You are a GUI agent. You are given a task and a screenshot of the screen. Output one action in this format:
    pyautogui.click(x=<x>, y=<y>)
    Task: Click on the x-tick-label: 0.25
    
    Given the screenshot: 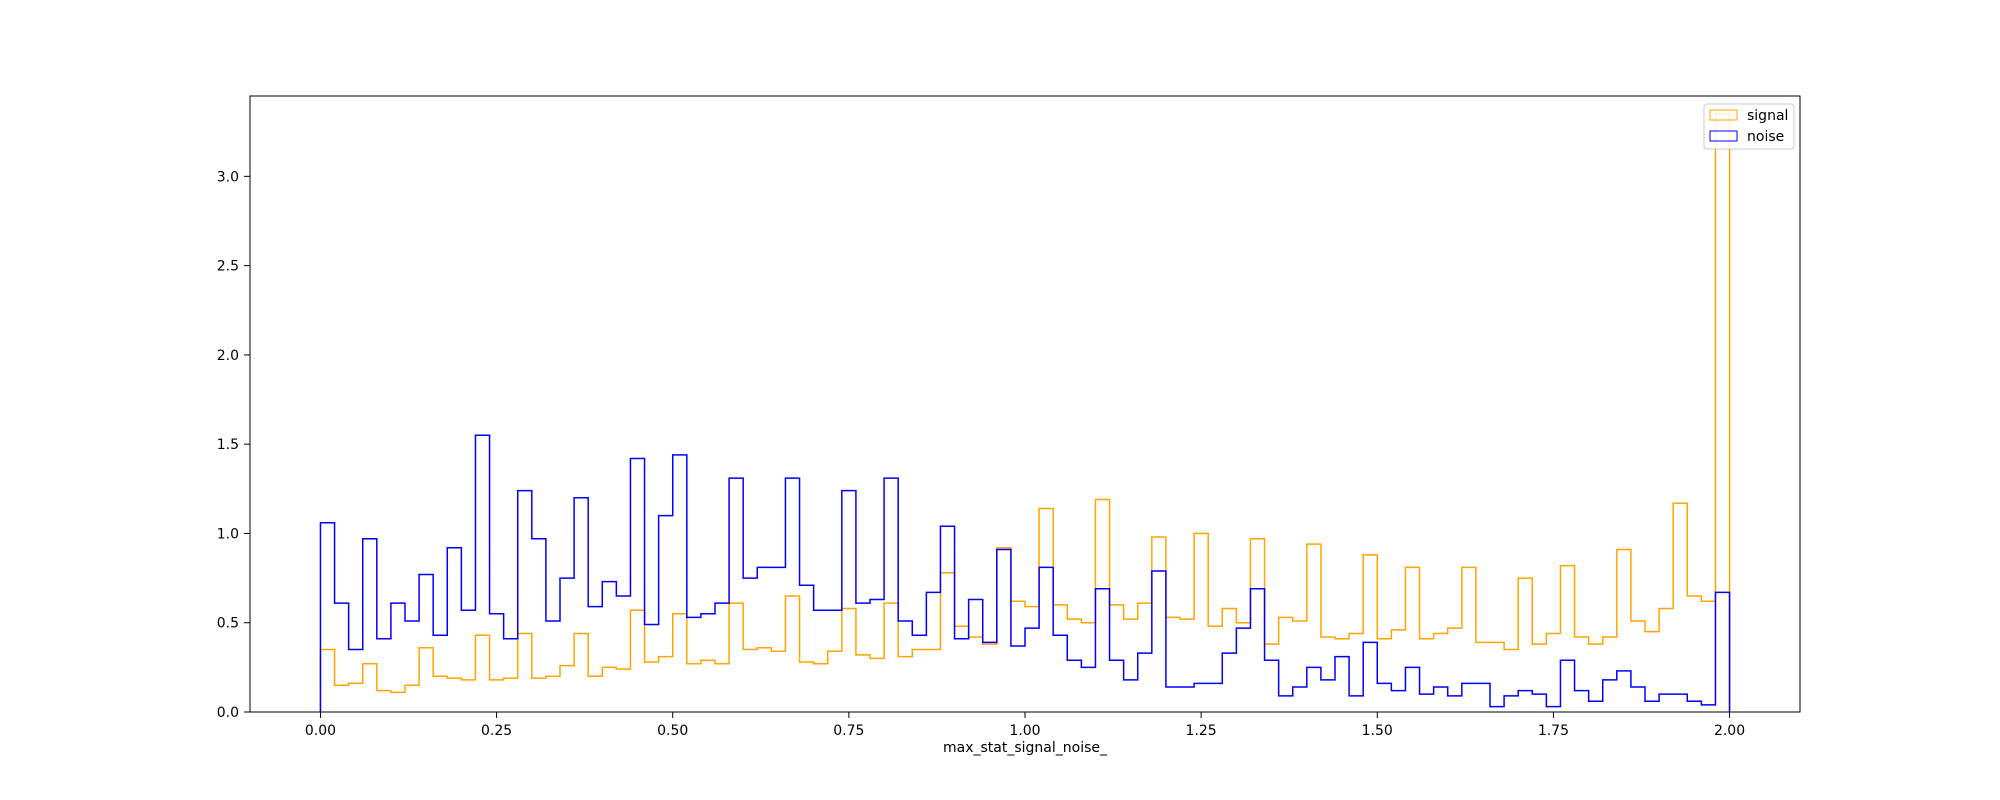 What is the action you would take?
    pyautogui.click(x=496, y=731)
    